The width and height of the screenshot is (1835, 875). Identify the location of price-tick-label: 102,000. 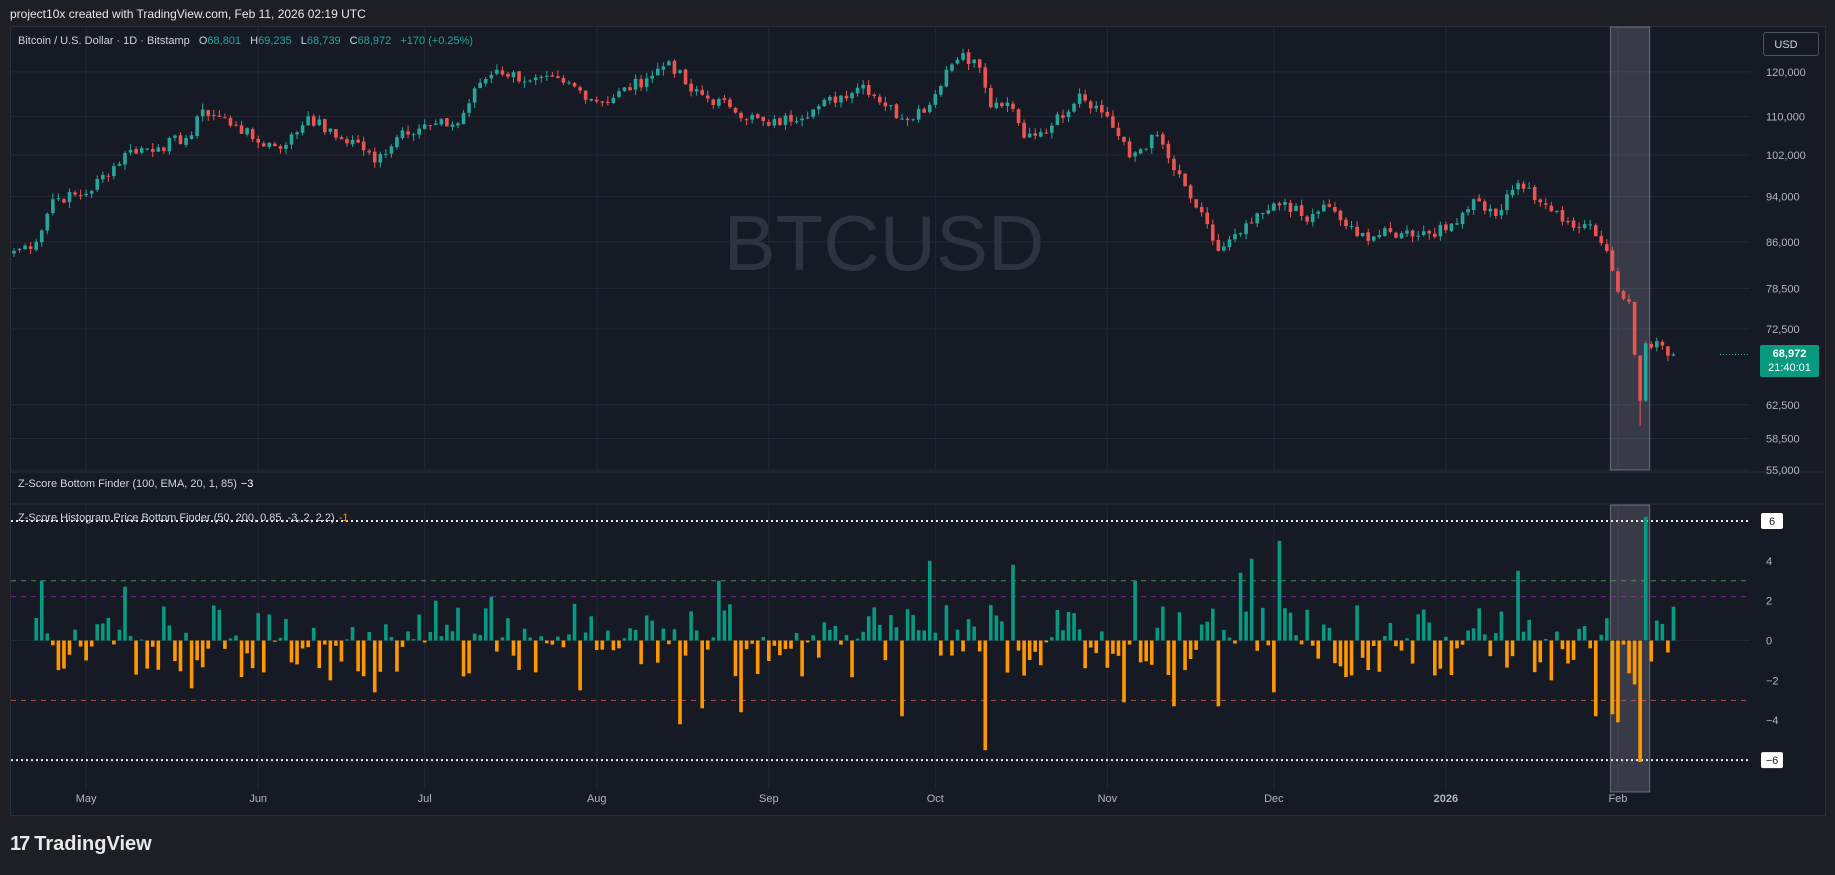
(1786, 156).